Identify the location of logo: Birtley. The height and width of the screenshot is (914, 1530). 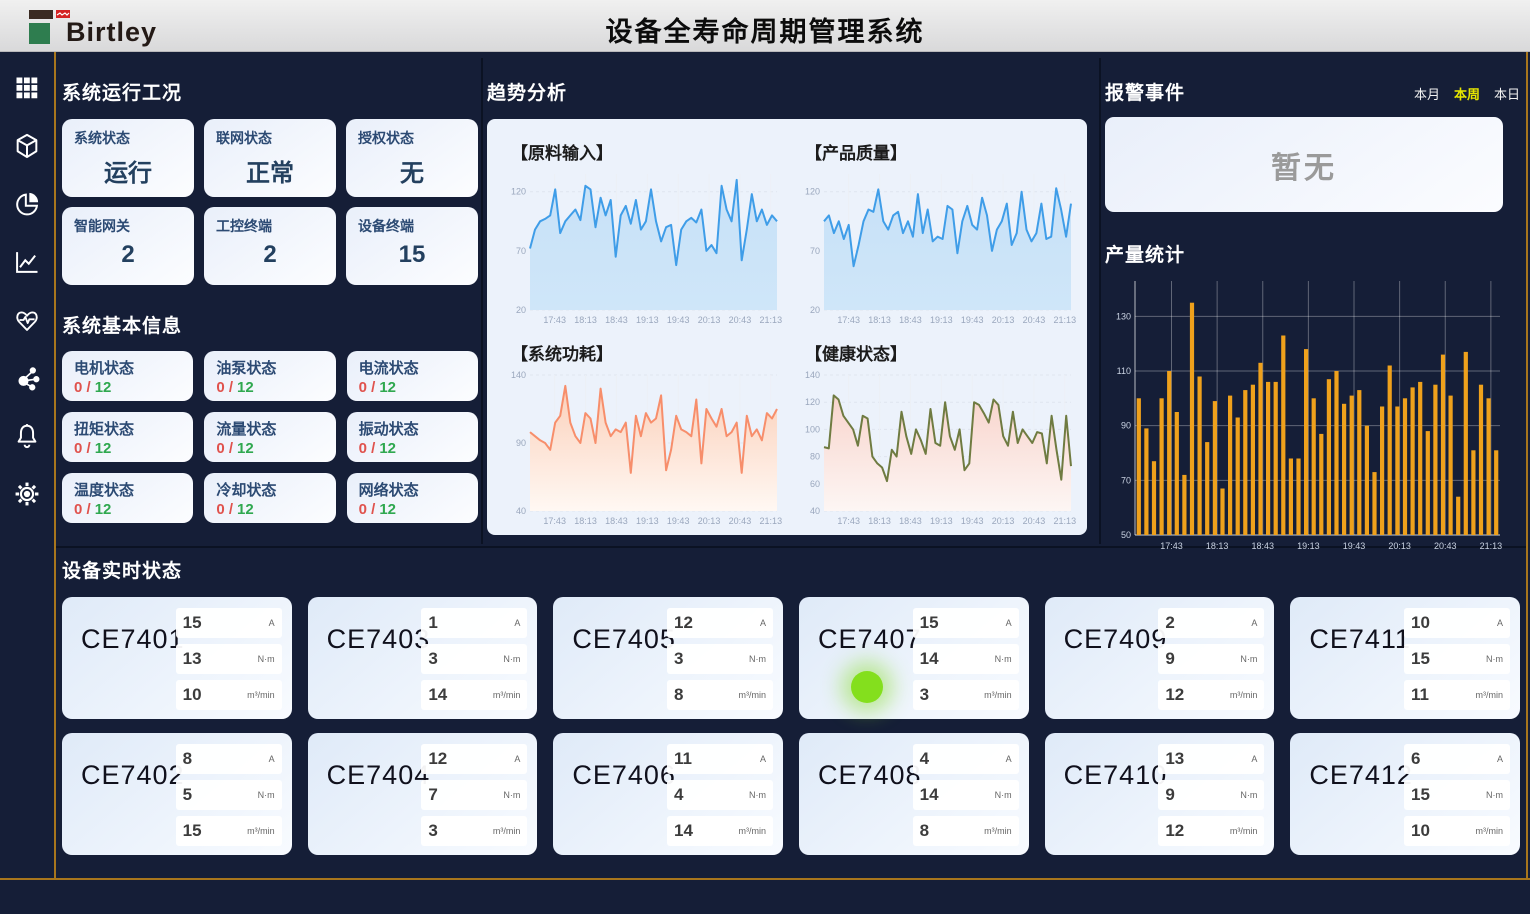
(91, 26).